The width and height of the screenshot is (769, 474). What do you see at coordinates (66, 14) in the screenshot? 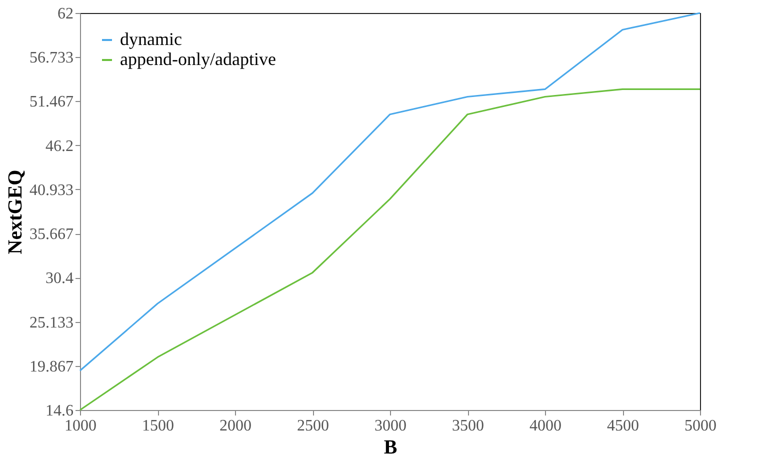
I see `y-tick-label: 62` at bounding box center [66, 14].